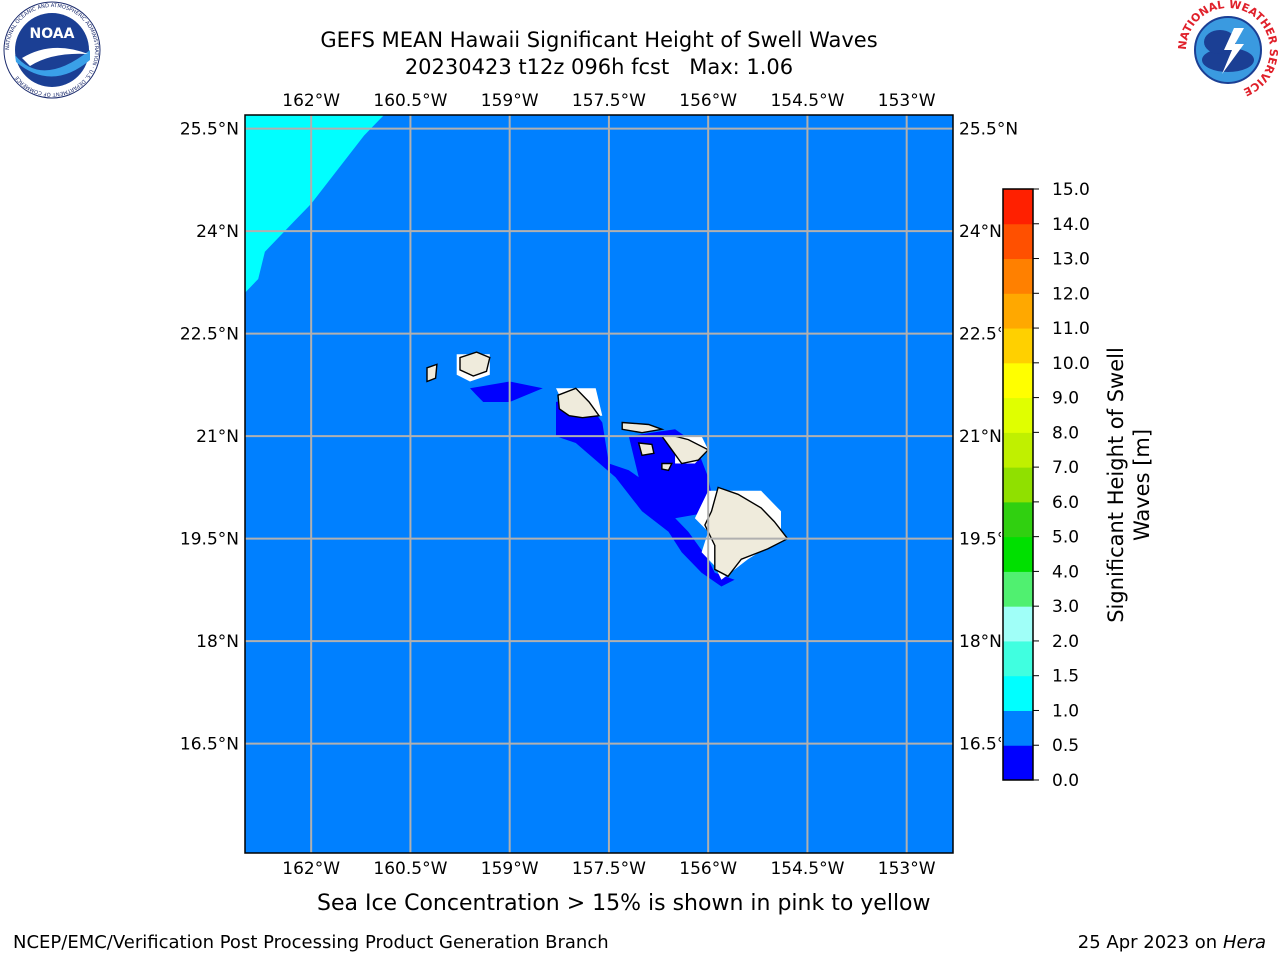 The height and width of the screenshot is (960, 1280). I want to click on colorbar-tick-label: 11.0, so click(1071, 329).